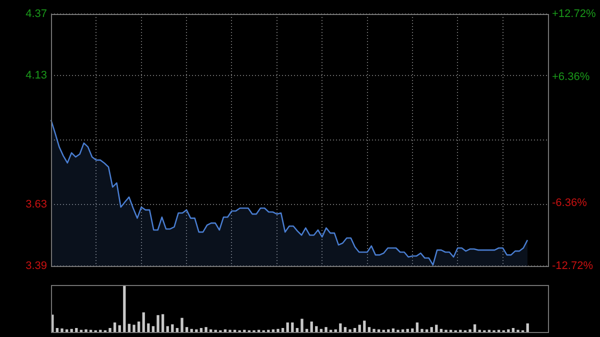  Describe the element at coordinates (571, 77) in the screenshot. I see `y2-tick-label: +6.36%` at that location.